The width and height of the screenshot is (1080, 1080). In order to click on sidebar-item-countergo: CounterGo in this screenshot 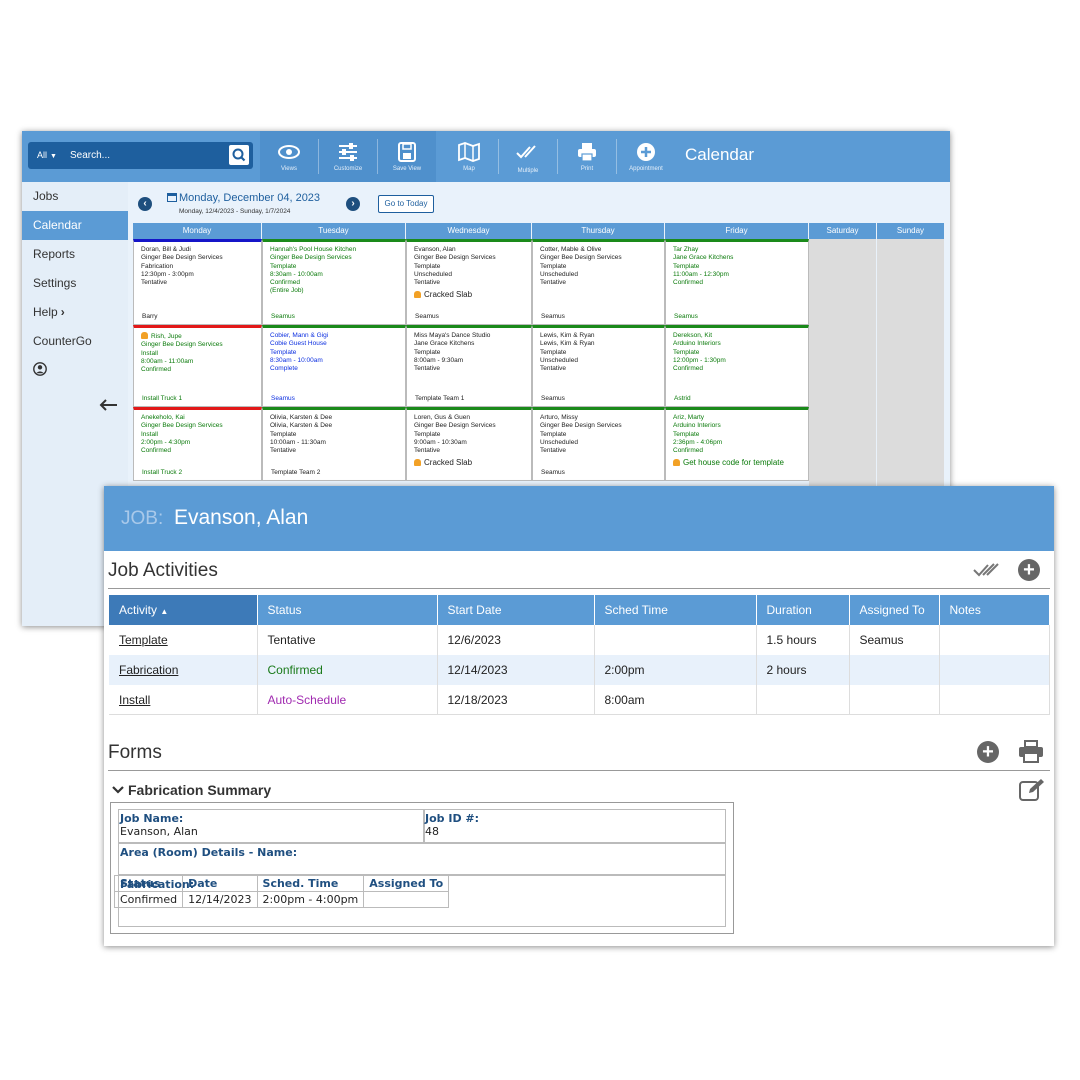, I will do `click(62, 341)`.